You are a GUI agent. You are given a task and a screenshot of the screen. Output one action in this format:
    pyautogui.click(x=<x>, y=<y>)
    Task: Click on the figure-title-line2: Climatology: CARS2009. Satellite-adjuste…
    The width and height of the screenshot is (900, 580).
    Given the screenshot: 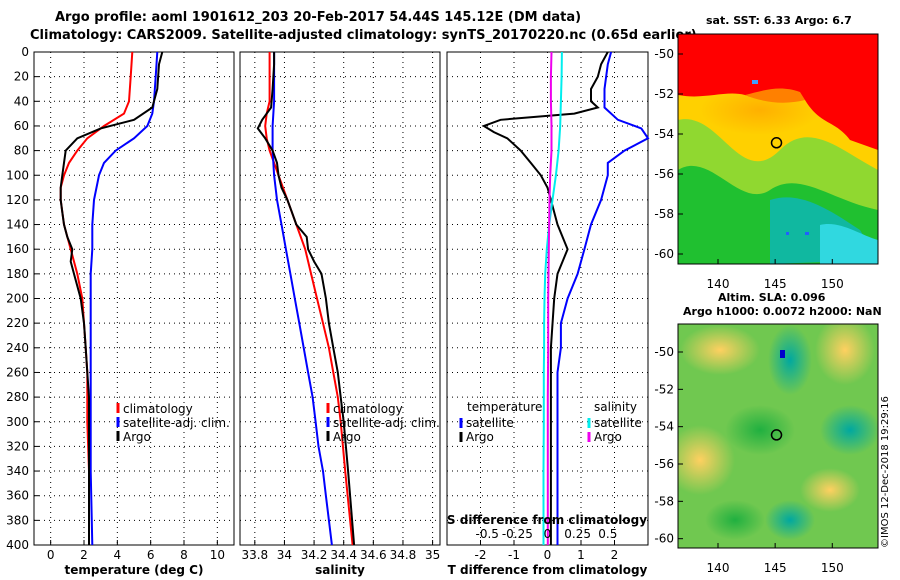 What is the action you would take?
    pyautogui.click(x=363, y=35)
    